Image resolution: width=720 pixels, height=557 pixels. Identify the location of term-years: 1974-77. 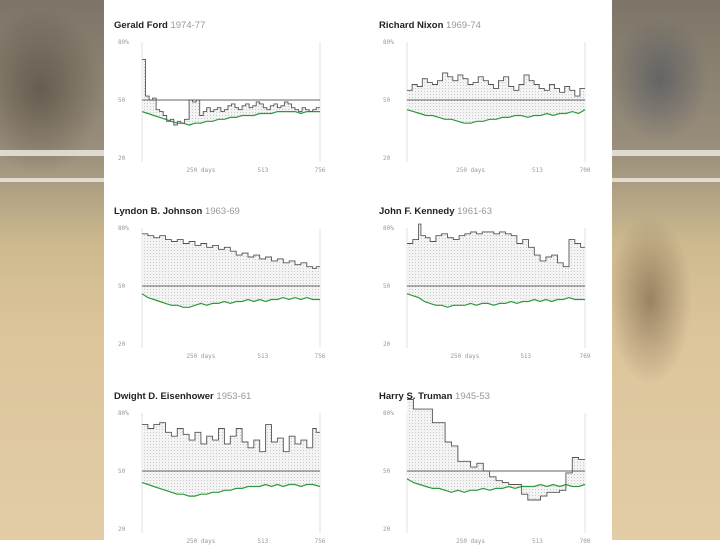
(186, 25).